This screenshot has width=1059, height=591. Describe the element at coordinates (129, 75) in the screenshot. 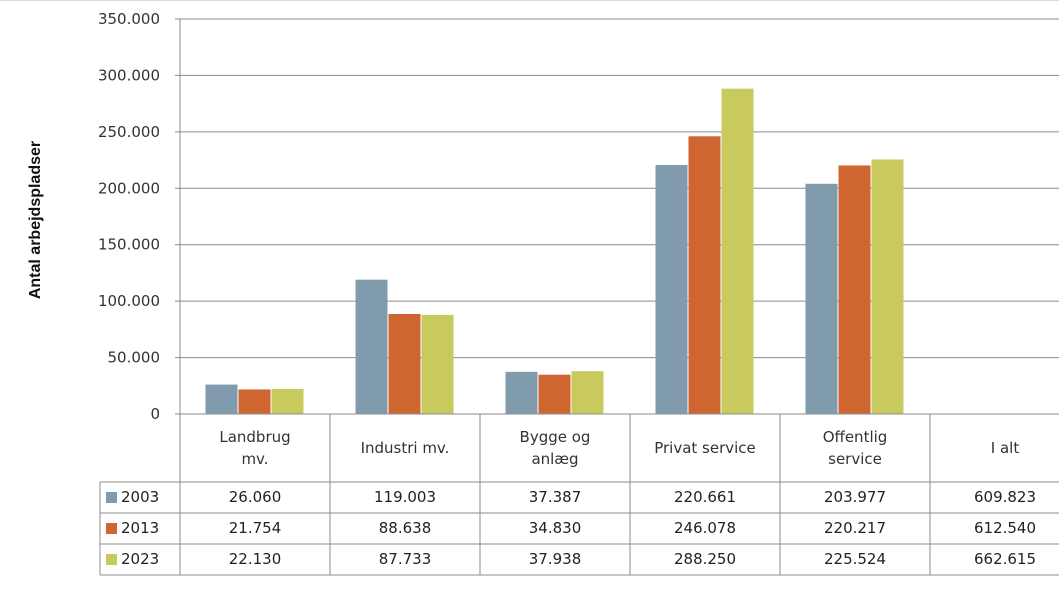

I see `y-tick-label: 300.000` at that location.